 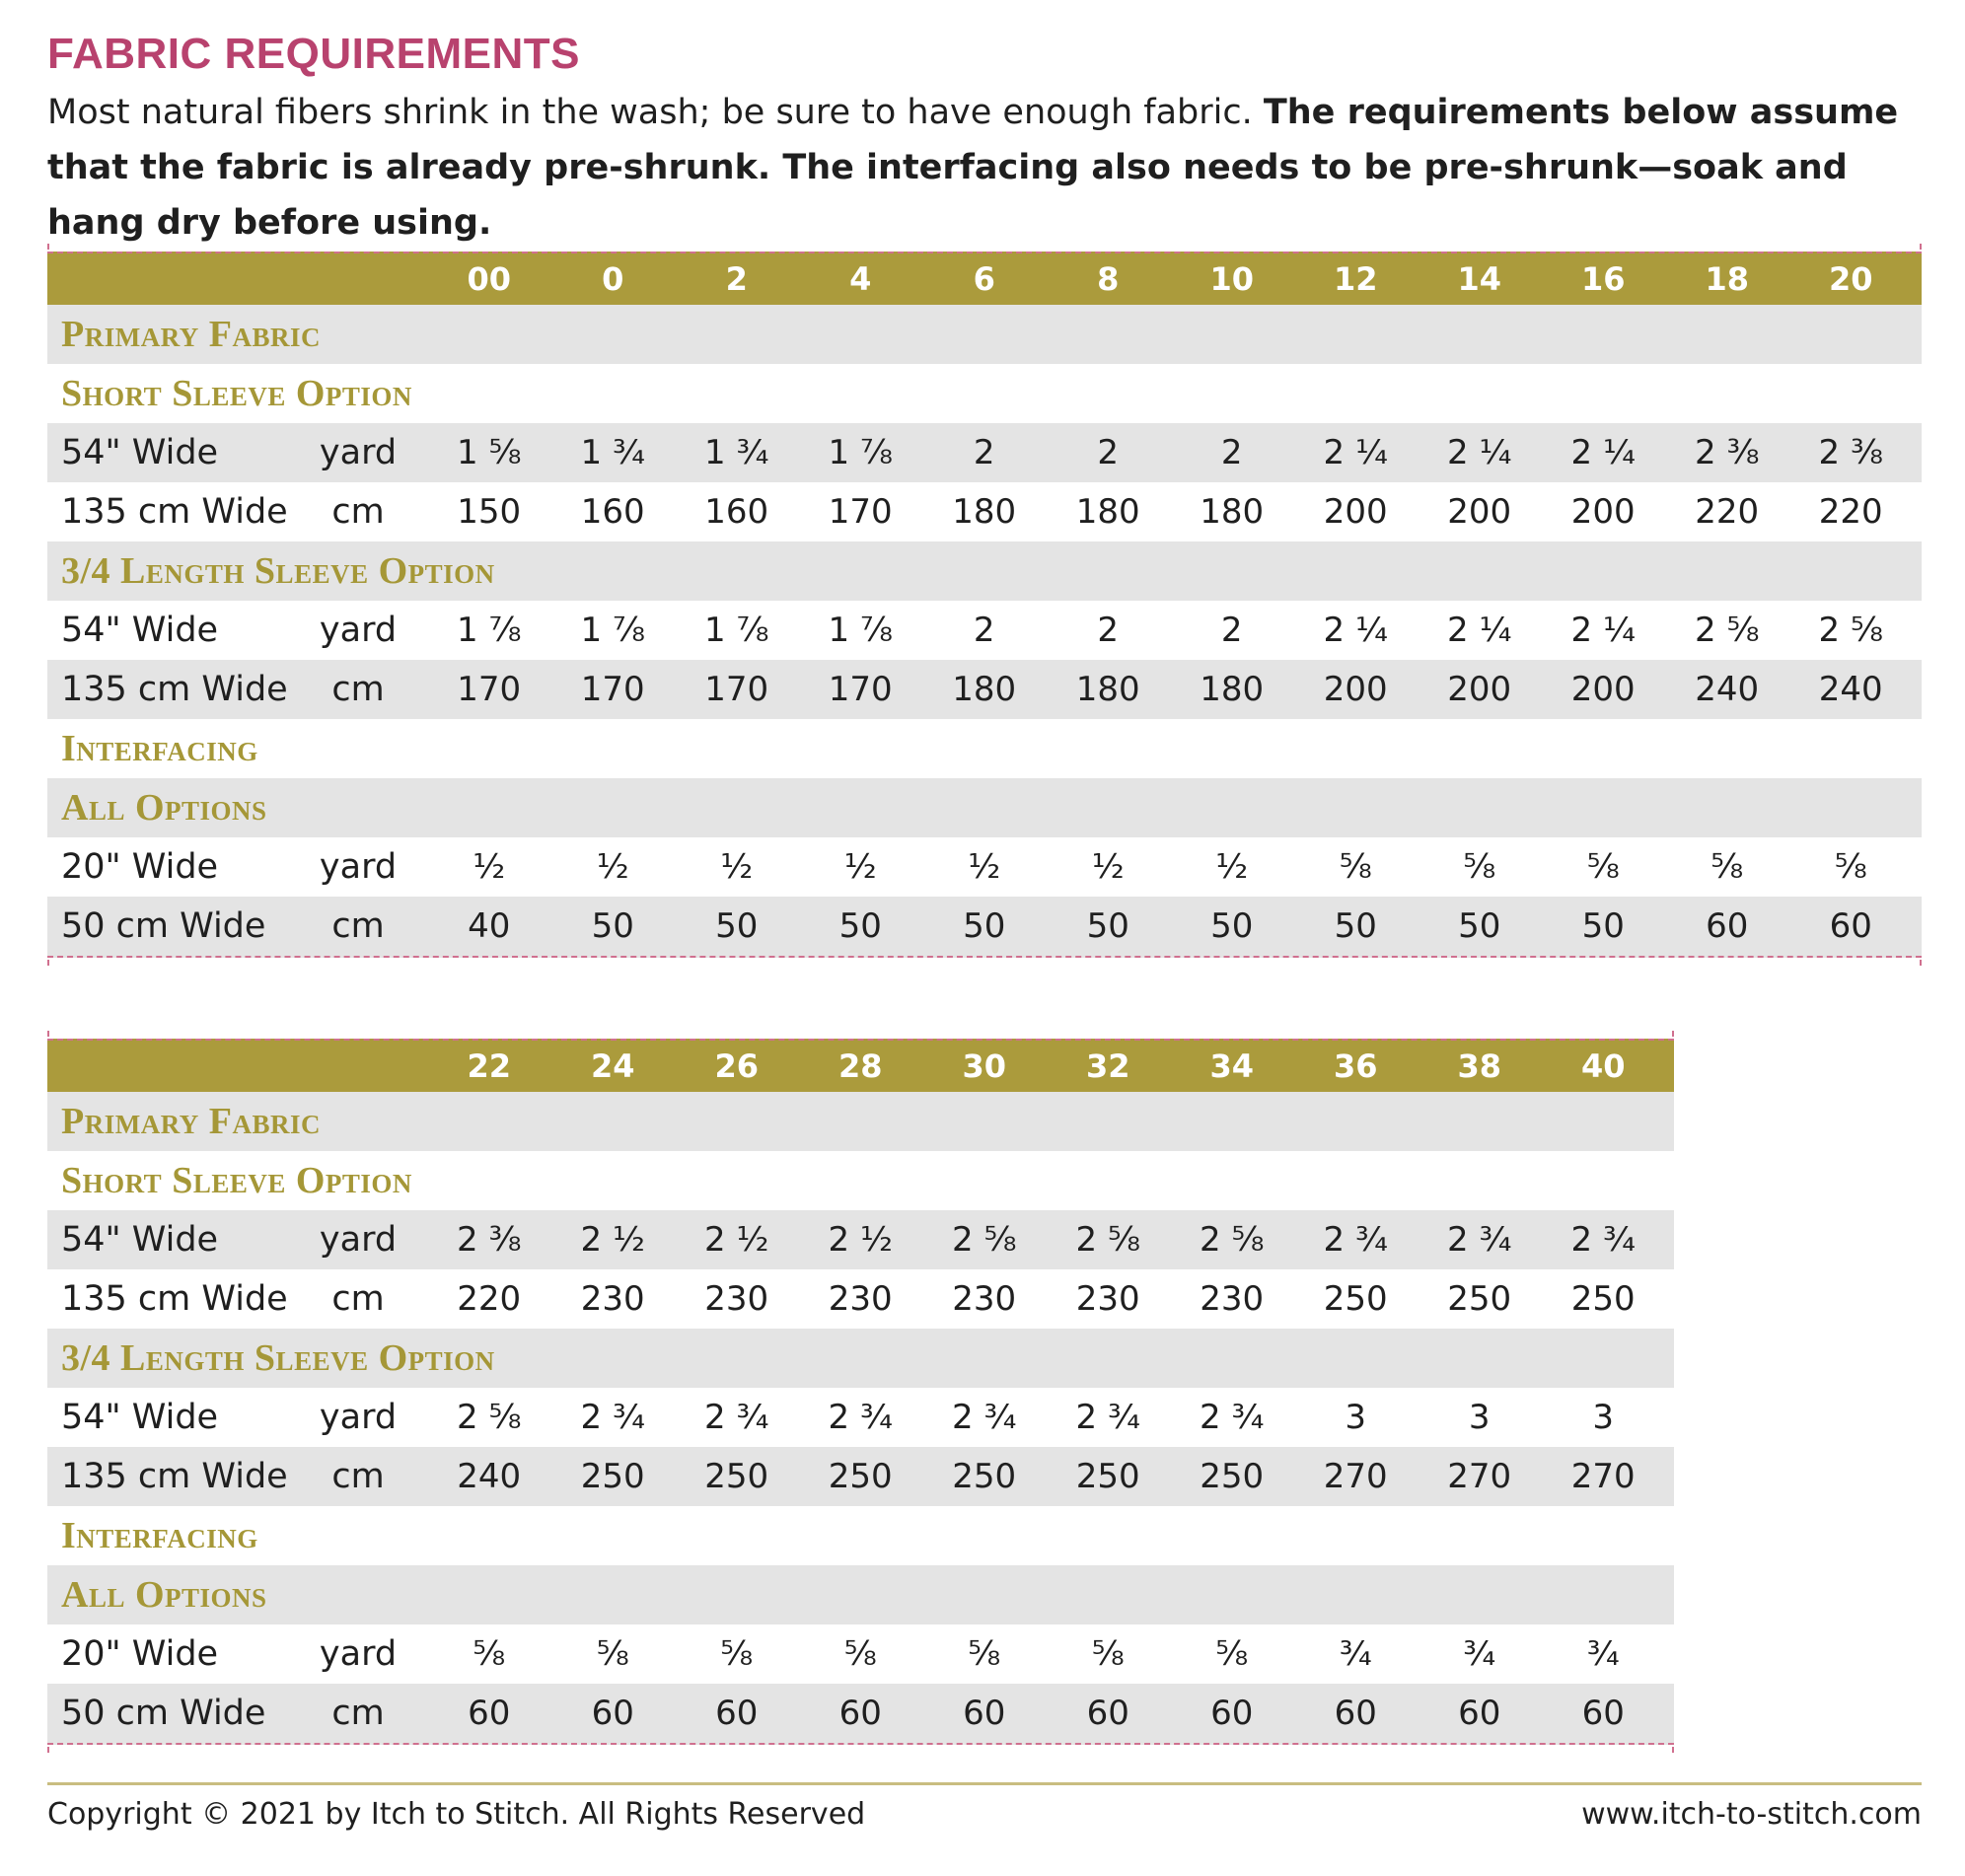 What do you see at coordinates (736, 512) in the screenshot?
I see `value-cell: 160` at bounding box center [736, 512].